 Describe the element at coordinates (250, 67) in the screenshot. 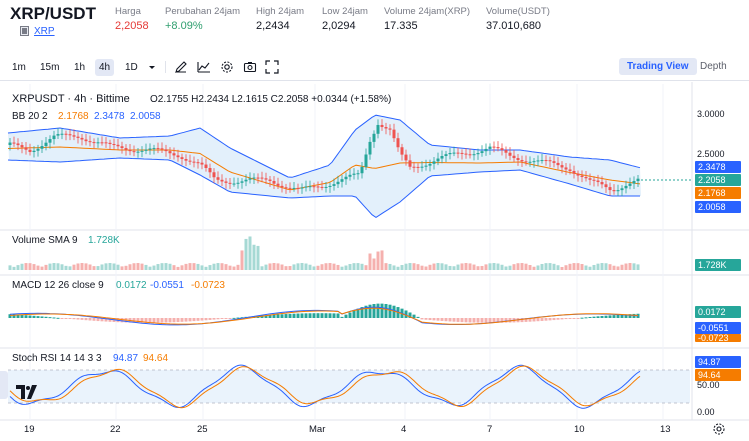

I see `screenshot-icon` at that location.